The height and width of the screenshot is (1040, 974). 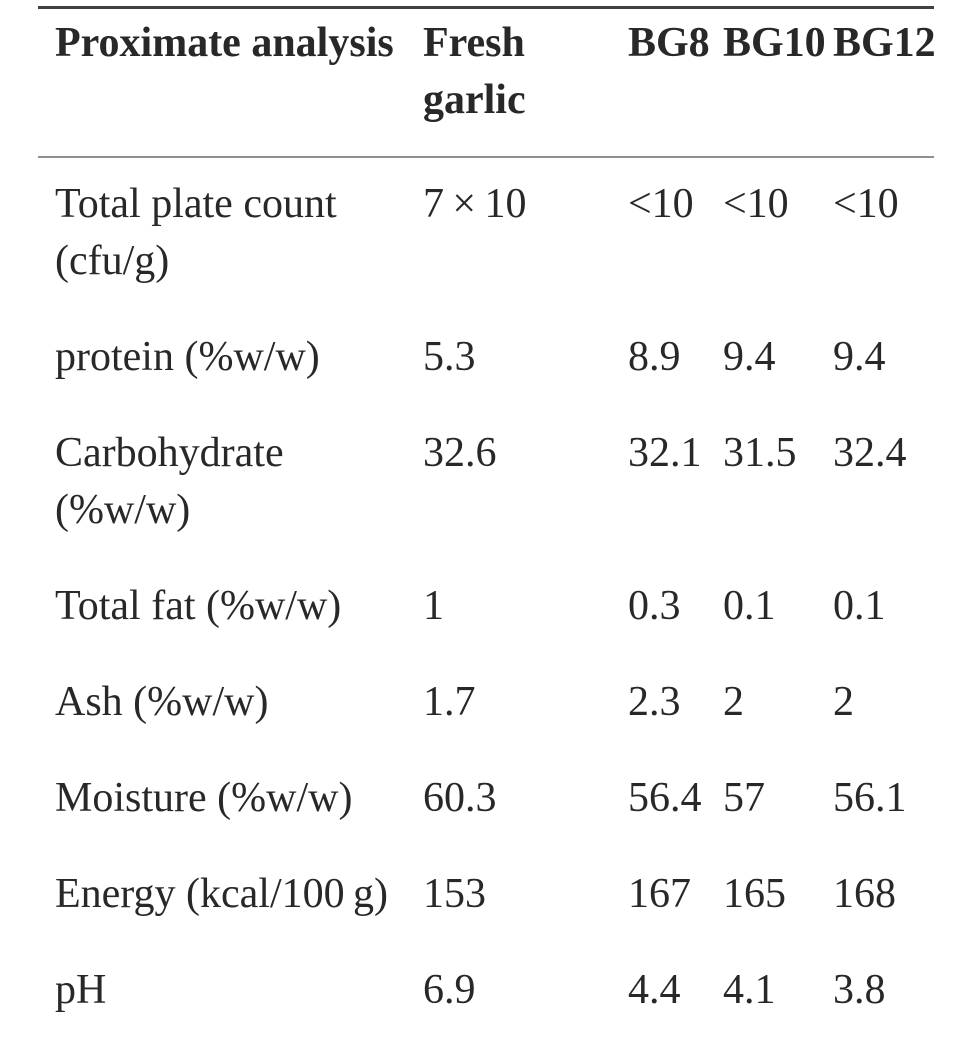 I want to click on cell-bg8: 8.9, so click(x=654, y=357).